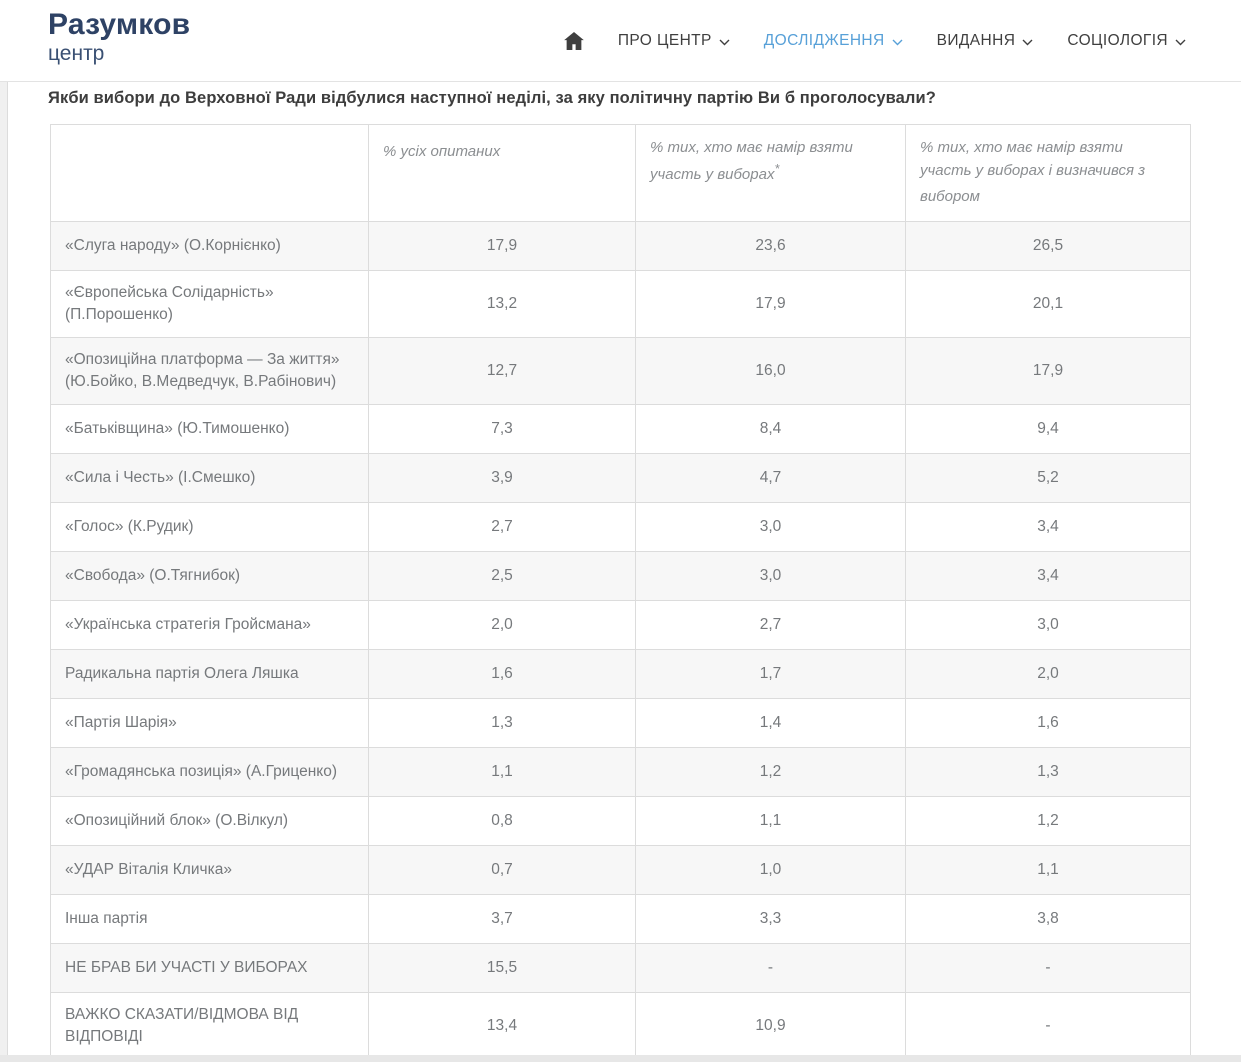  I want to click on home-icon, so click(574, 41).